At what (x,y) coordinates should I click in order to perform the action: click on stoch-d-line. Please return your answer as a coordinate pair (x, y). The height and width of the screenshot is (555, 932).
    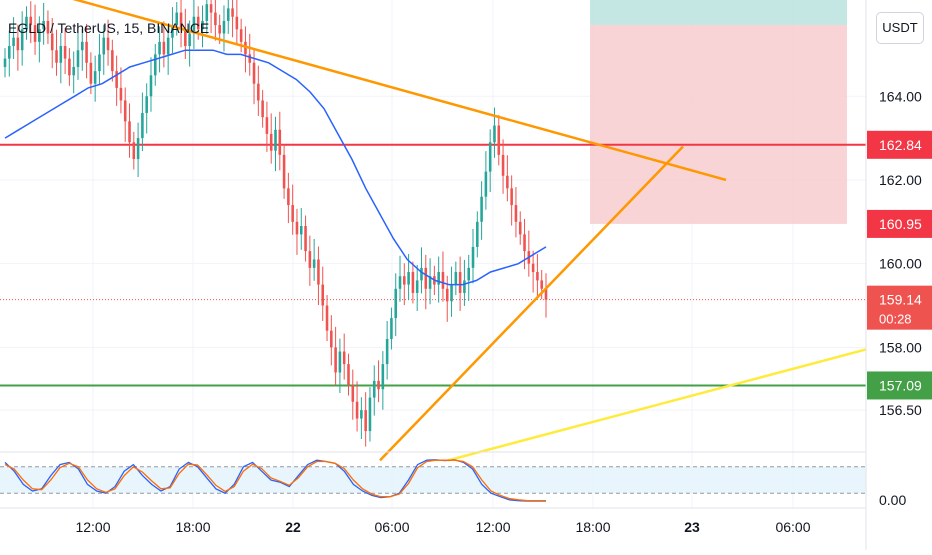
    Looking at the image, I should click on (275, 480).